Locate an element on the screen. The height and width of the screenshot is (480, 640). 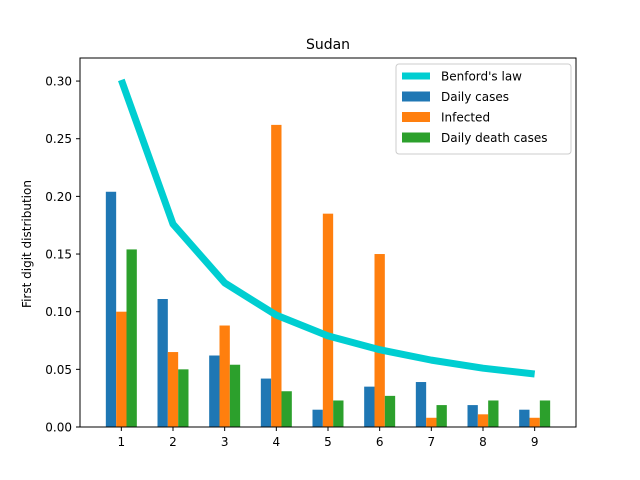
legend-label-daily-cases: Daily cases is located at coordinates (475, 97).